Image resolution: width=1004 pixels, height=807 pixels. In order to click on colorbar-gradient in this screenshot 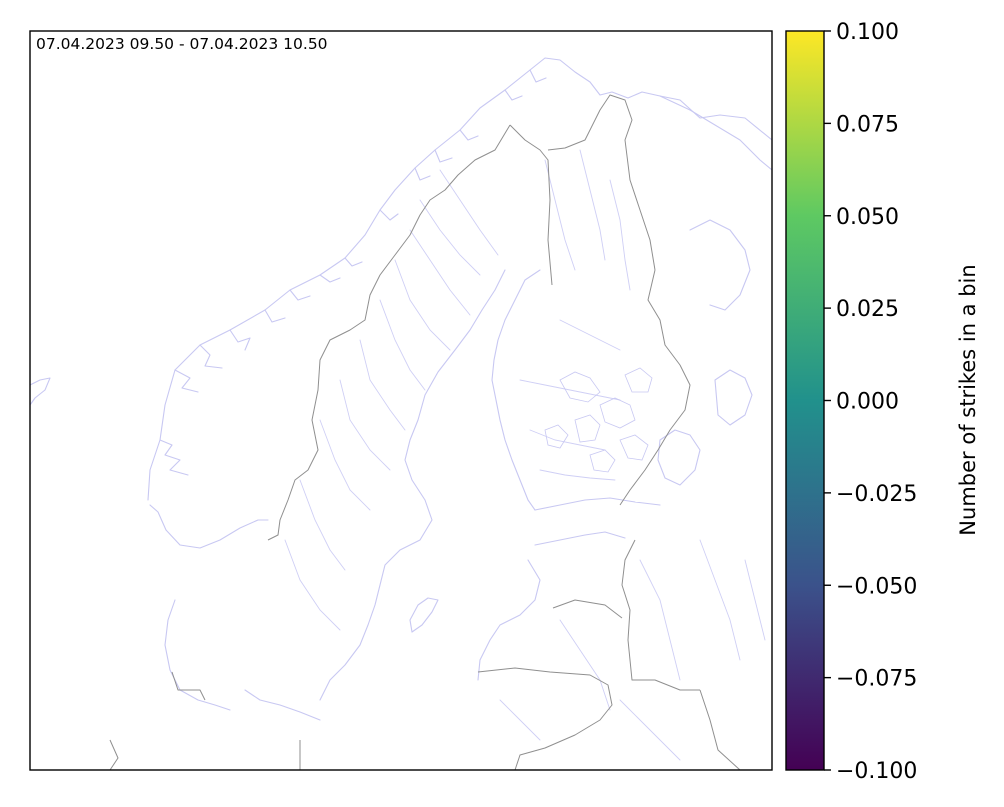, I will do `click(805, 400)`.